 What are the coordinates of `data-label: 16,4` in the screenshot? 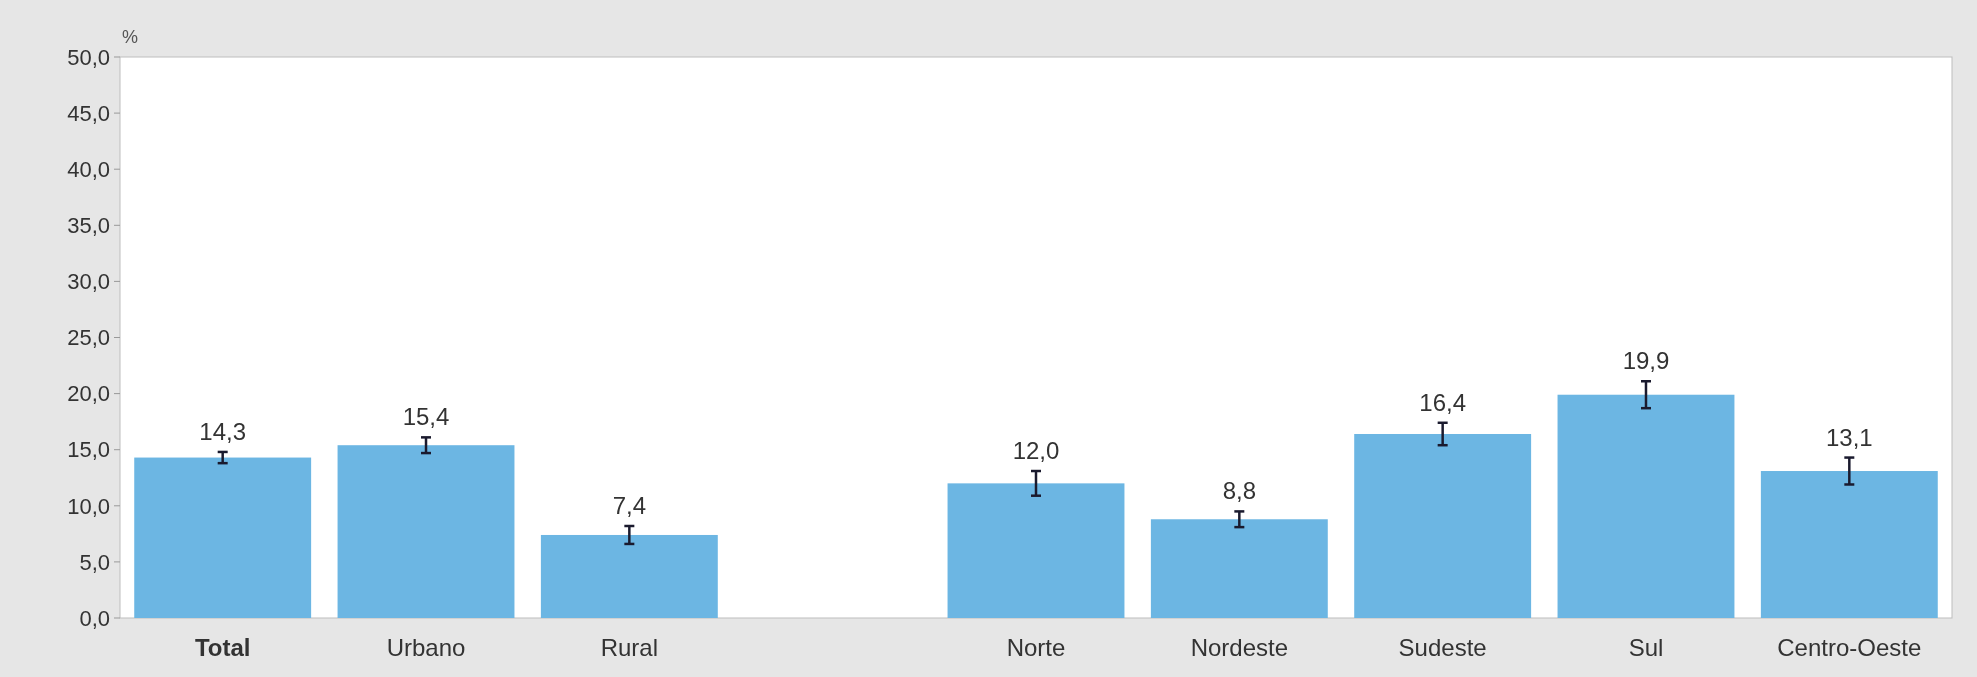 It's located at (1443, 402).